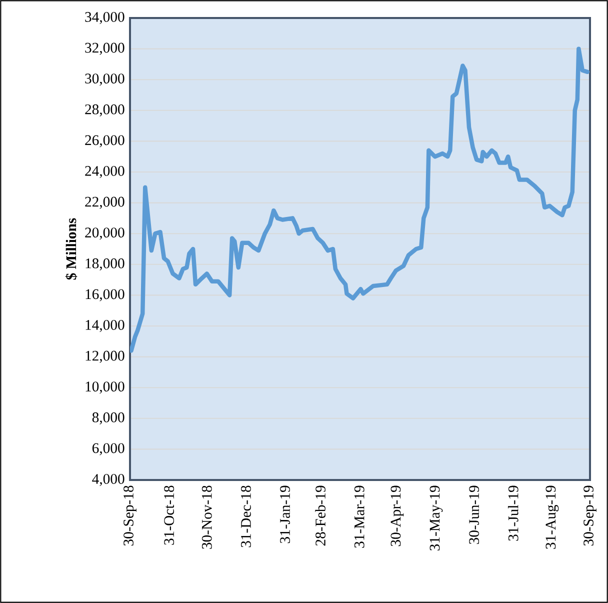  Describe the element at coordinates (105, 295) in the screenshot. I see `y-tick-label: 16,000` at that location.